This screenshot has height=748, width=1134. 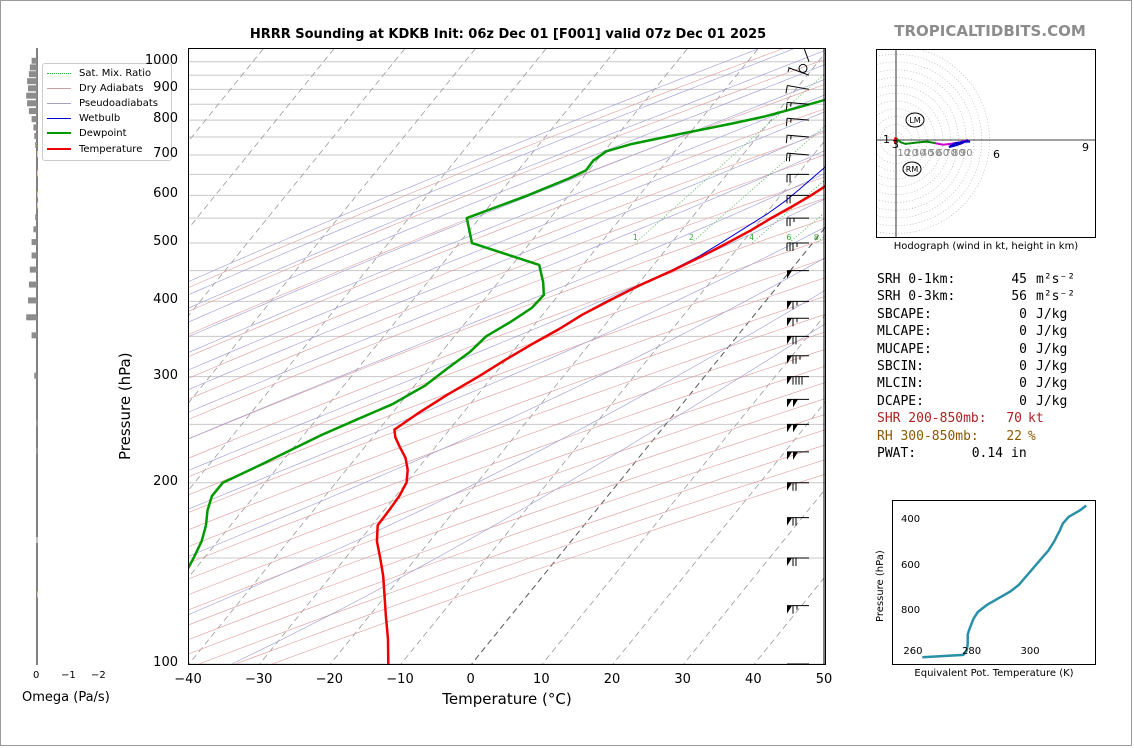 What do you see at coordinates (635, 237) in the screenshot?
I see `mixing-ratio-label: 1` at bounding box center [635, 237].